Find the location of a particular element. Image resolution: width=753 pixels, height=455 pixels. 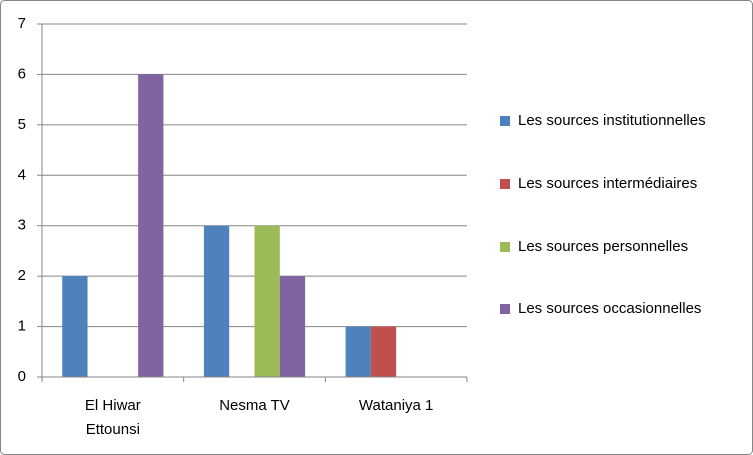

legend-label: Les sources occasionnelles is located at coordinates (610, 308).